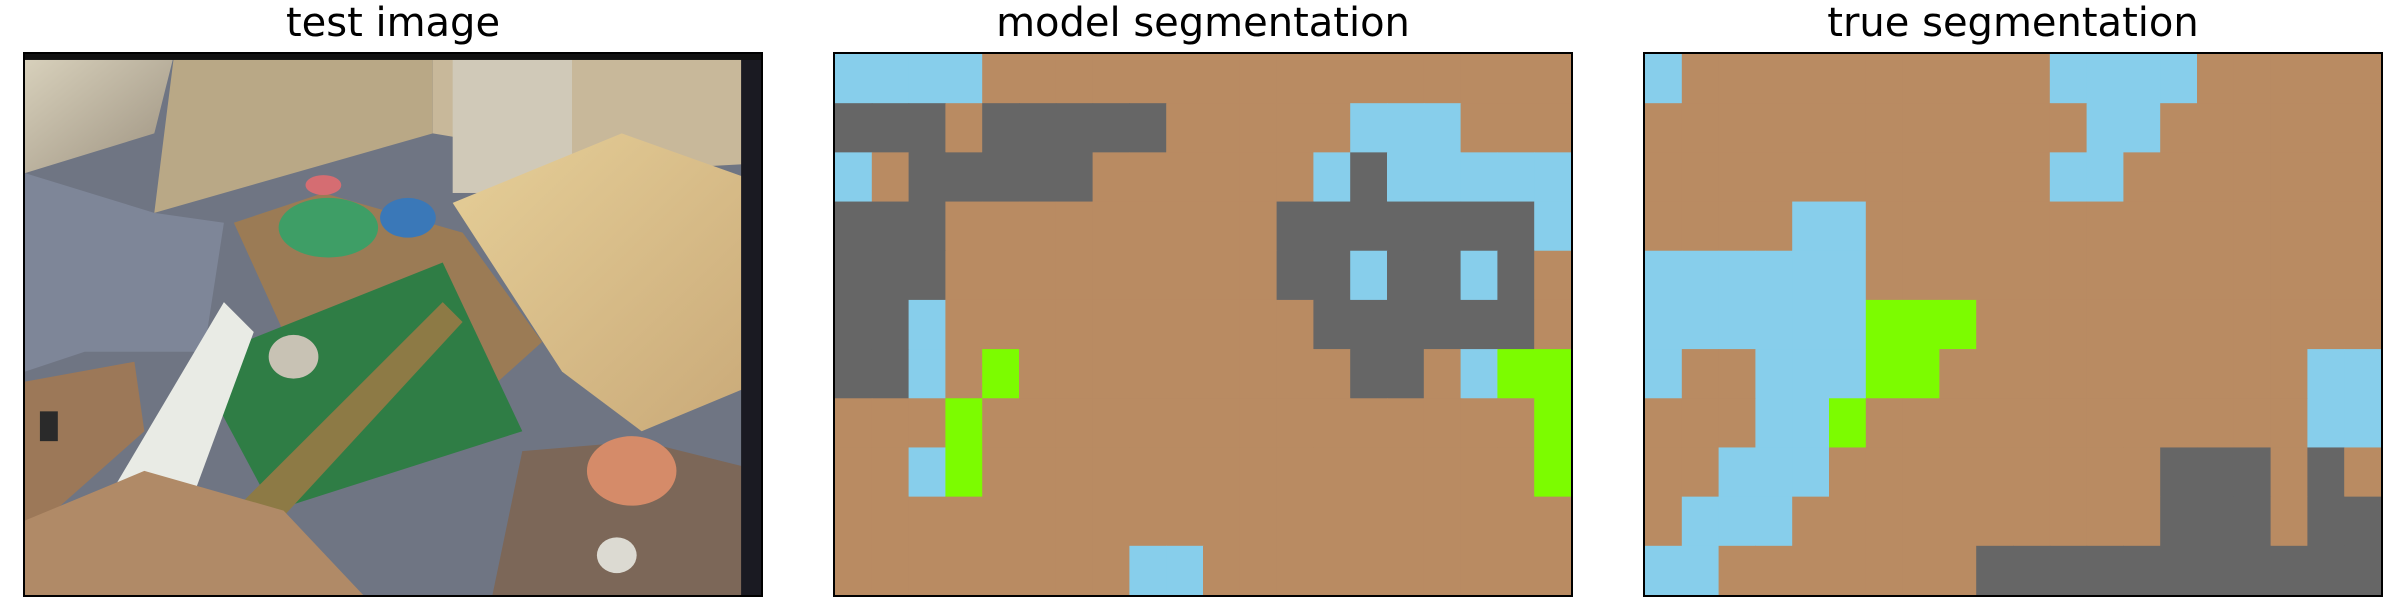  I want to click on panel-title-true-segmentation: true segmentation, so click(2013, 23).